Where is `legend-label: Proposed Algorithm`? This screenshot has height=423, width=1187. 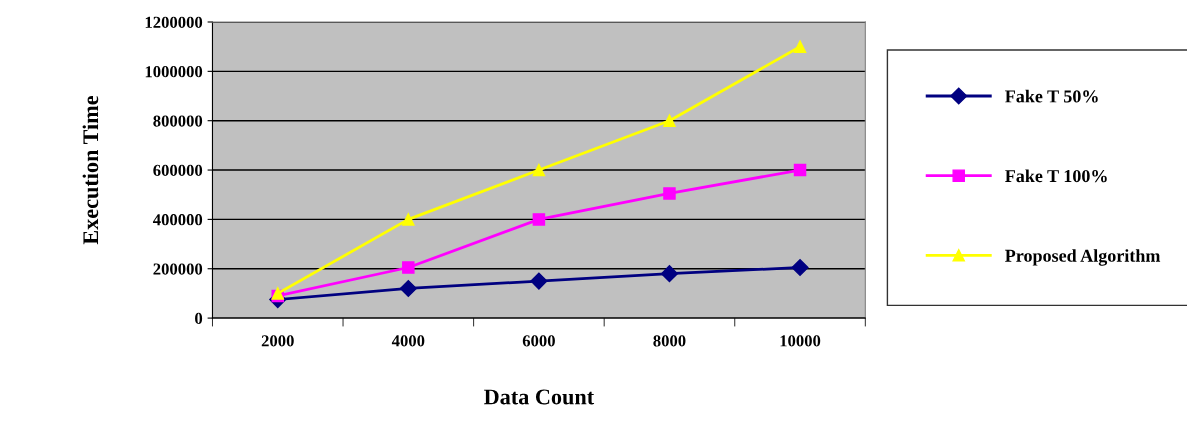 legend-label: Proposed Algorithm is located at coordinates (1083, 257).